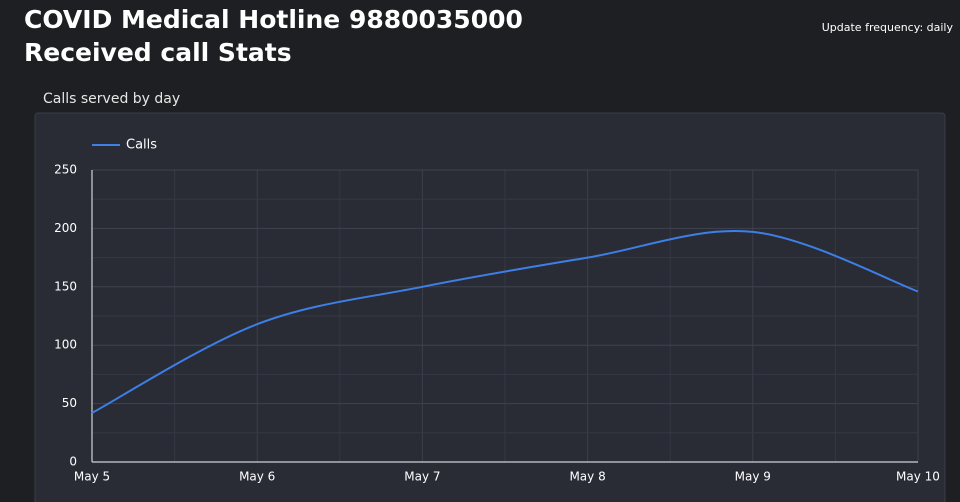 This screenshot has height=502, width=960. I want to click on chart-title: Calls served by day, so click(111, 99).